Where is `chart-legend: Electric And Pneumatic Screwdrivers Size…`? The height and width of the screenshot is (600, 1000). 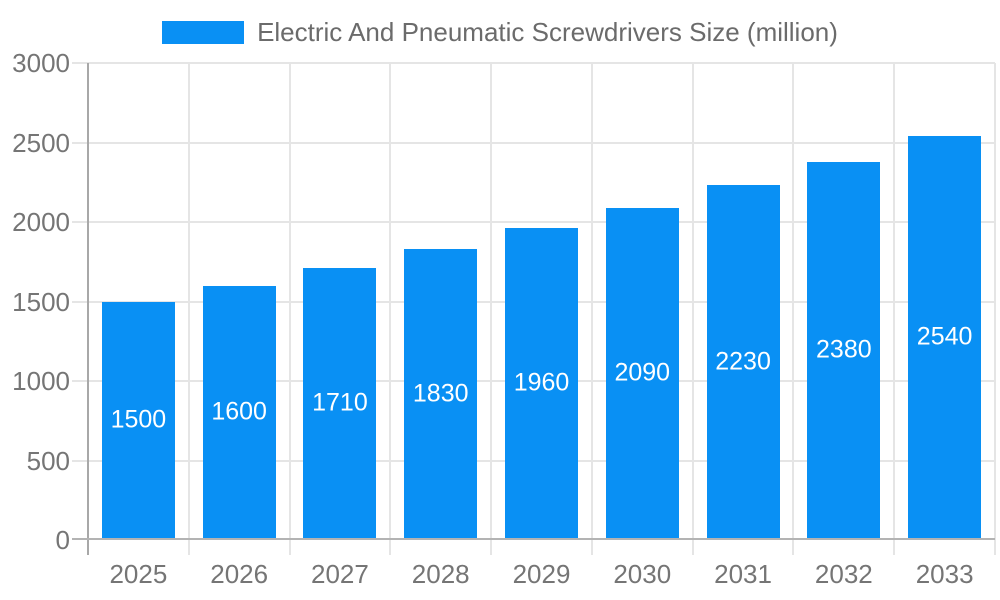
chart-legend: Electric And Pneumatic Screwdrivers Size… is located at coordinates (500, 32).